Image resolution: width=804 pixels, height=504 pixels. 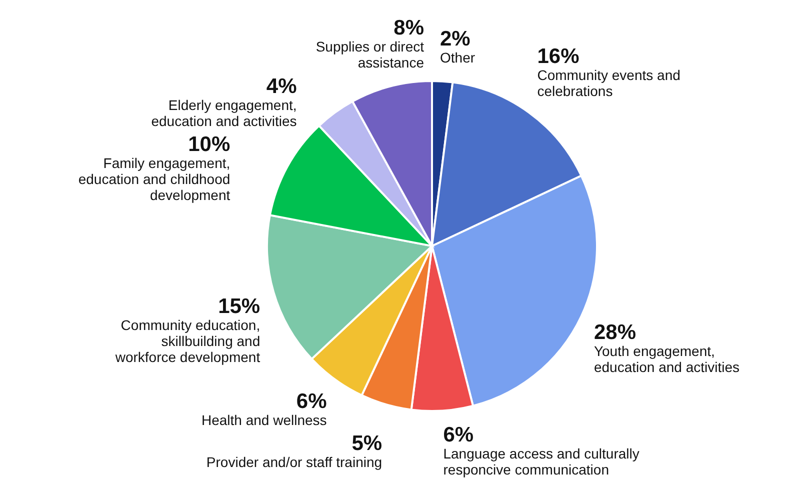 I want to click on slice-label: Elderly engagement, education and activities, so click(x=224, y=113).